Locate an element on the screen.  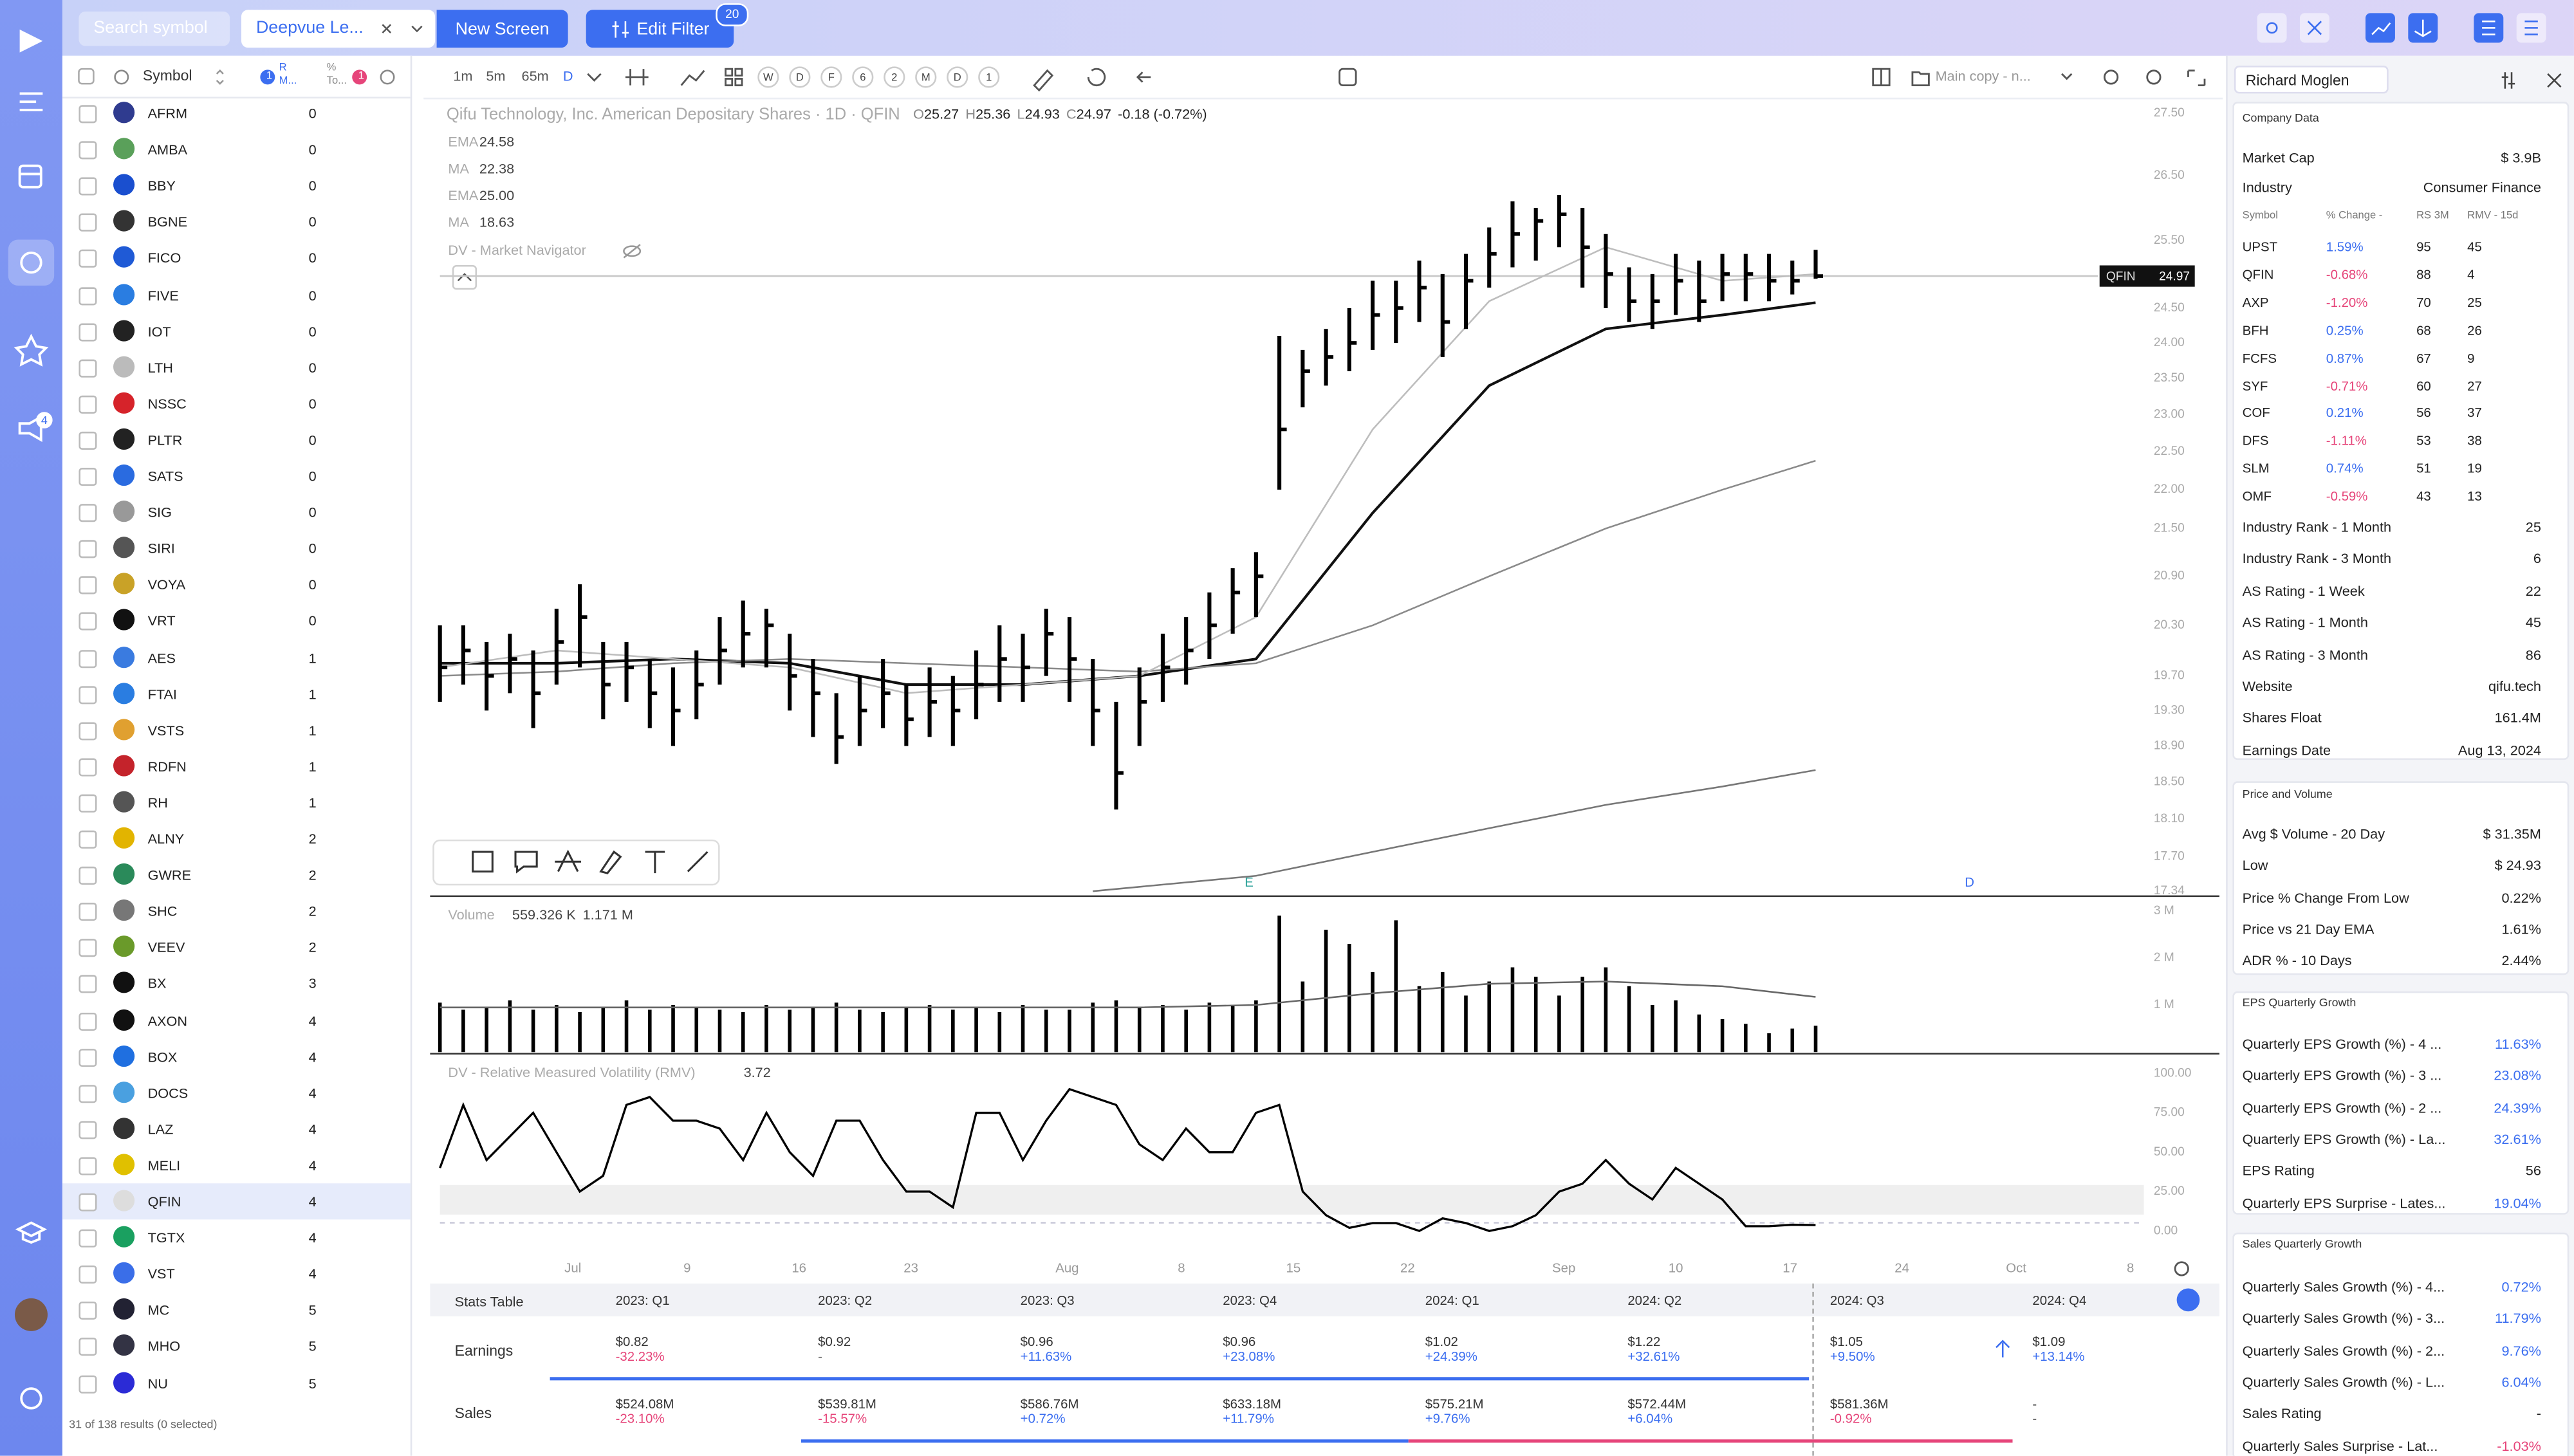
list-row: SIG 0 is located at coordinates (236, 512).